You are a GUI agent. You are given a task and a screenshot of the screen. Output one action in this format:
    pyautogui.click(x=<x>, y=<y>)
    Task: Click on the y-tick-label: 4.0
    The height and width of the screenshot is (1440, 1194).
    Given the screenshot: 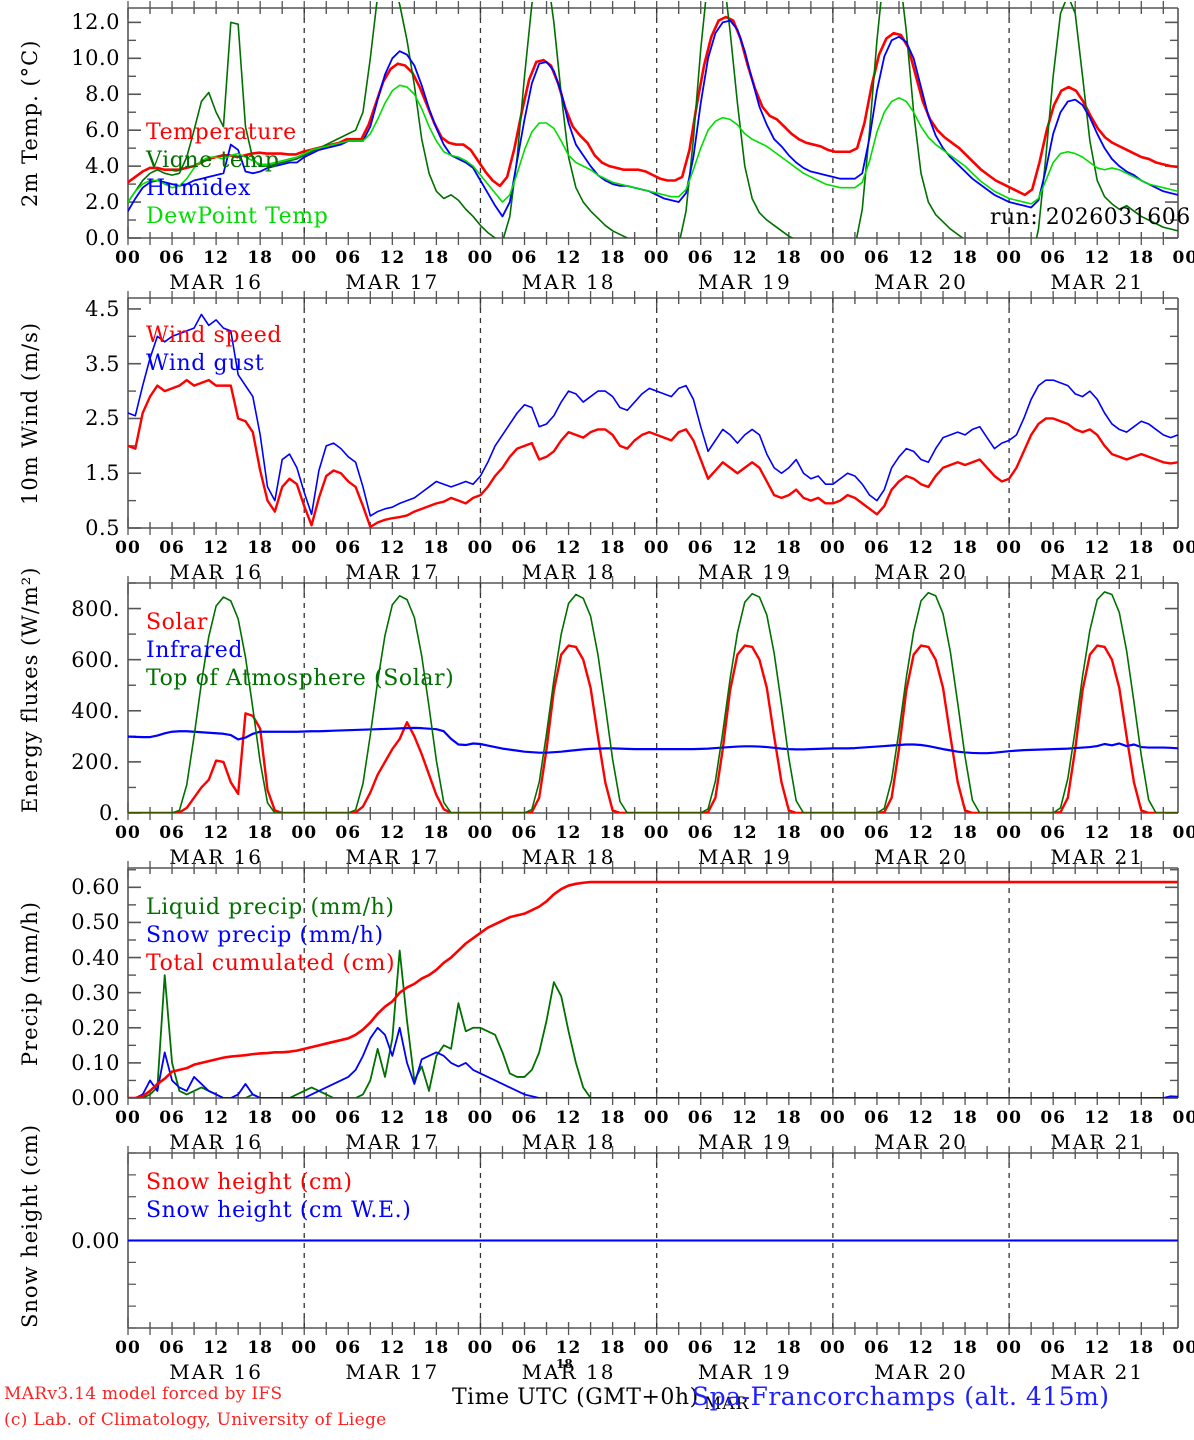 What is the action you would take?
    pyautogui.click(x=102, y=166)
    